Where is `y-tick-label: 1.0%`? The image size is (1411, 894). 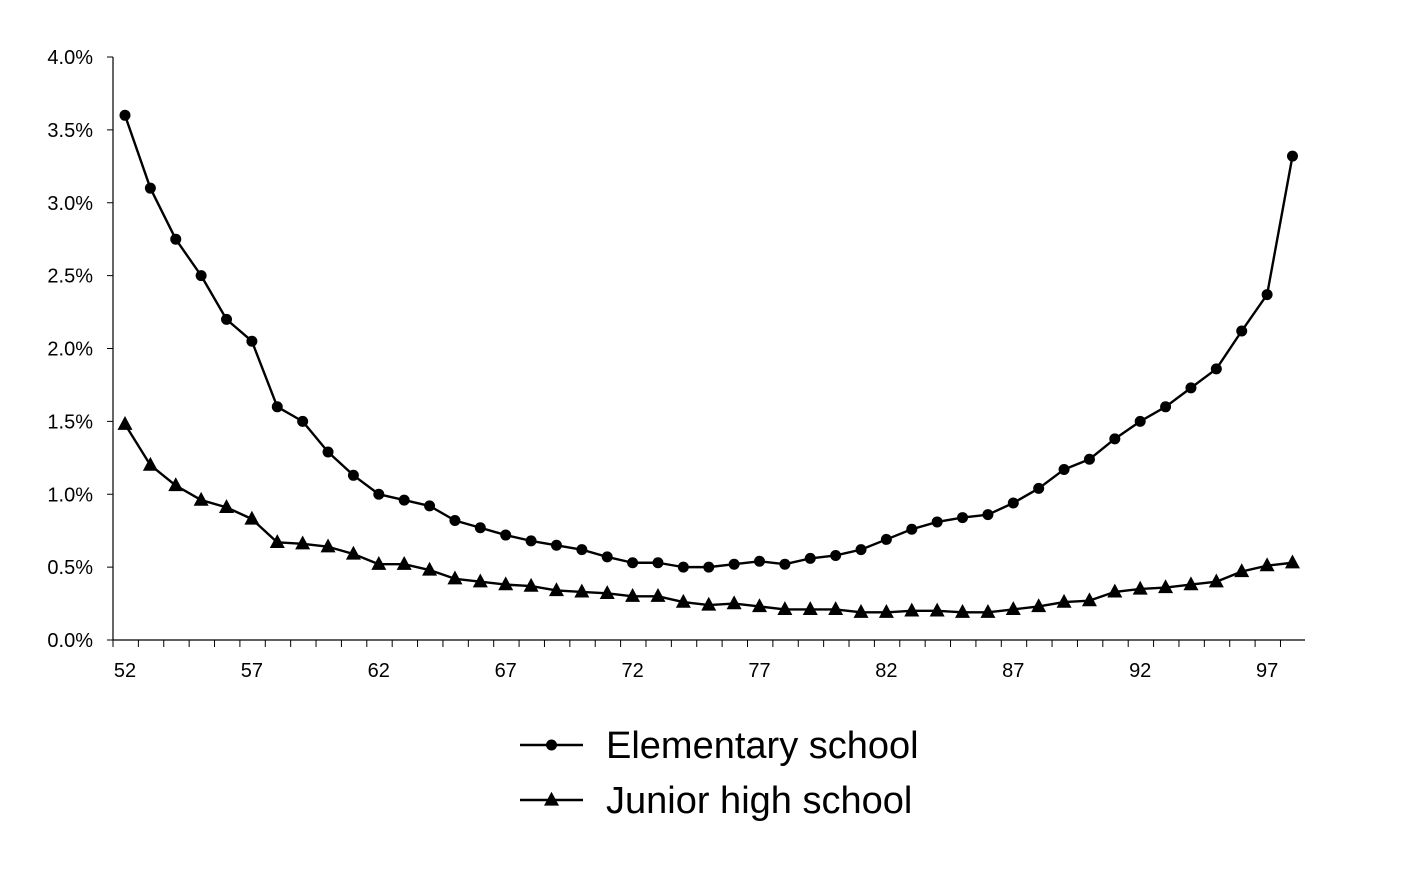 y-tick-label: 1.0% is located at coordinates (70, 495).